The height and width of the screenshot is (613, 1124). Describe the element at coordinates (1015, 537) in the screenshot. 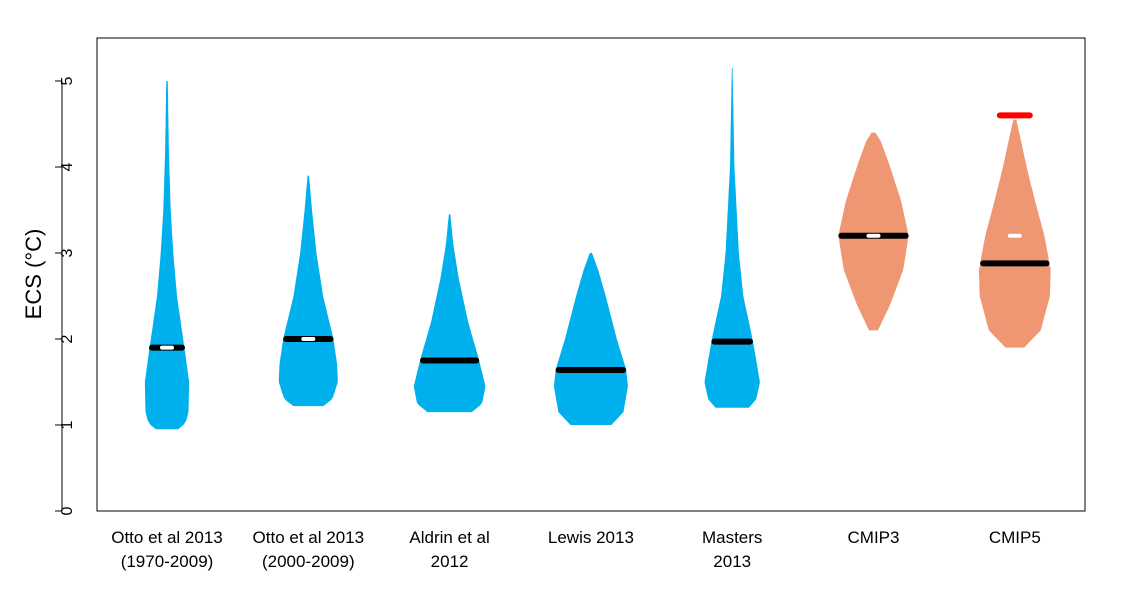

I see `x-tick-label: CMIP5` at that location.